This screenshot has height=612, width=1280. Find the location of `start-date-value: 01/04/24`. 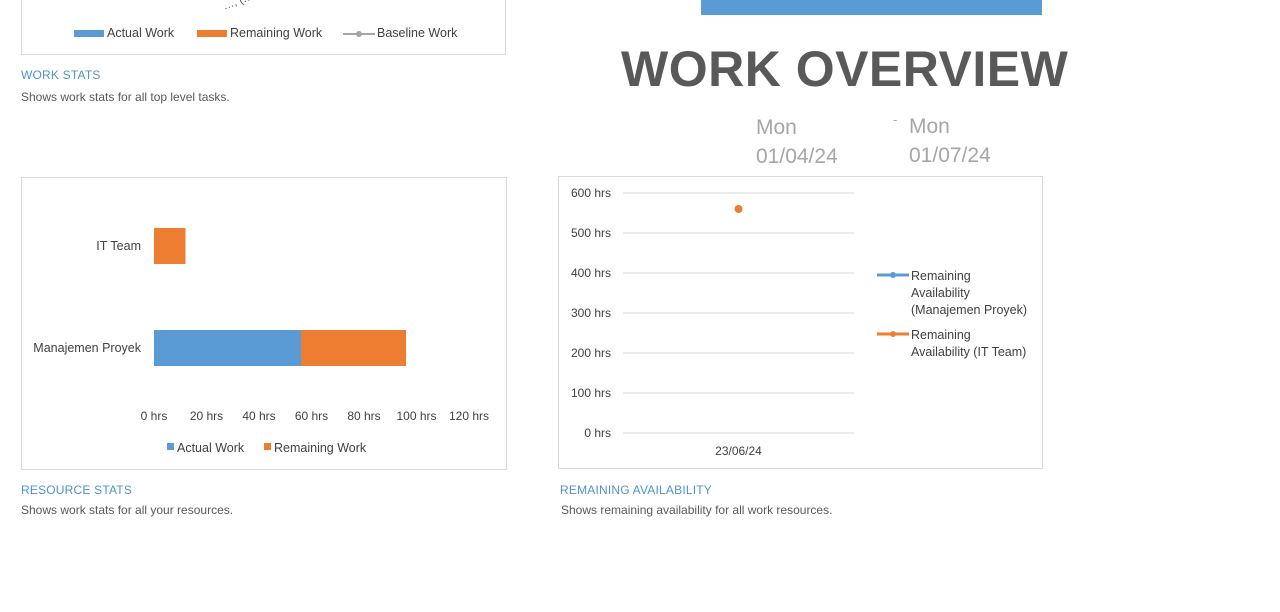

start-date-value: 01/04/24 is located at coordinates (797, 156).